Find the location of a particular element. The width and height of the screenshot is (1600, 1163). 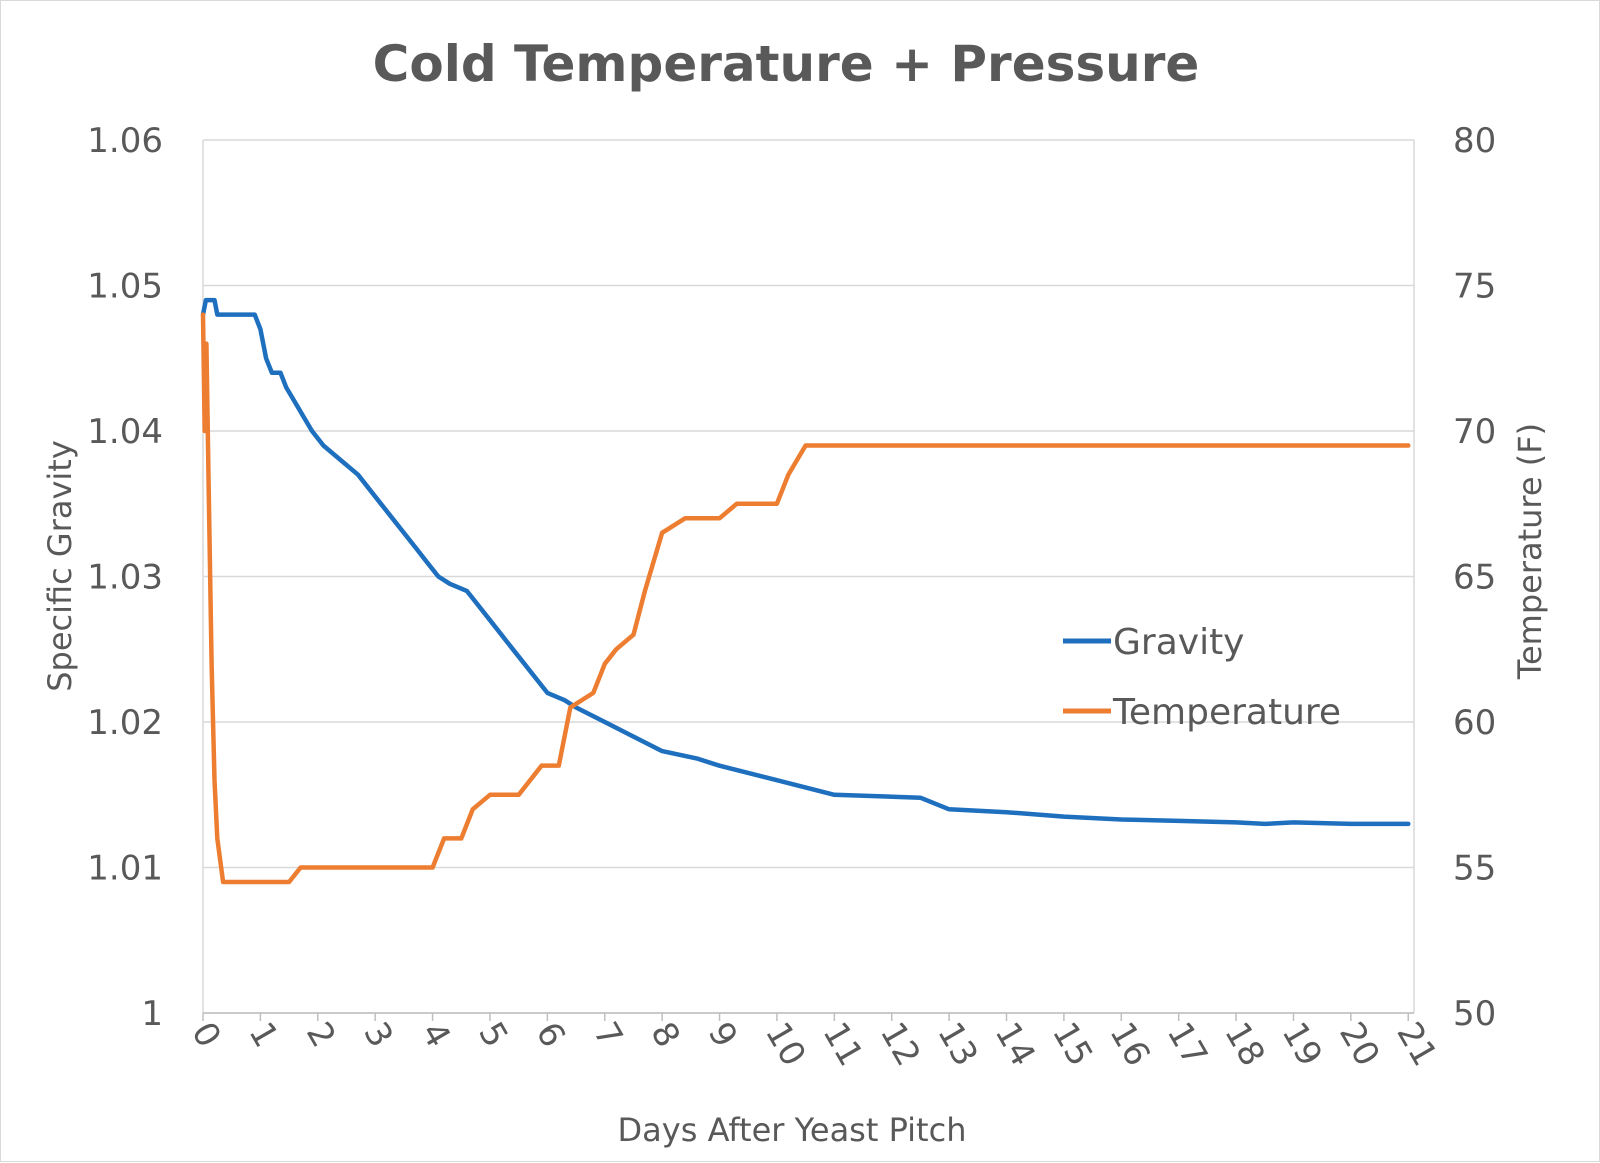

legend: Gravity Temperature is located at coordinates (1202, 677).